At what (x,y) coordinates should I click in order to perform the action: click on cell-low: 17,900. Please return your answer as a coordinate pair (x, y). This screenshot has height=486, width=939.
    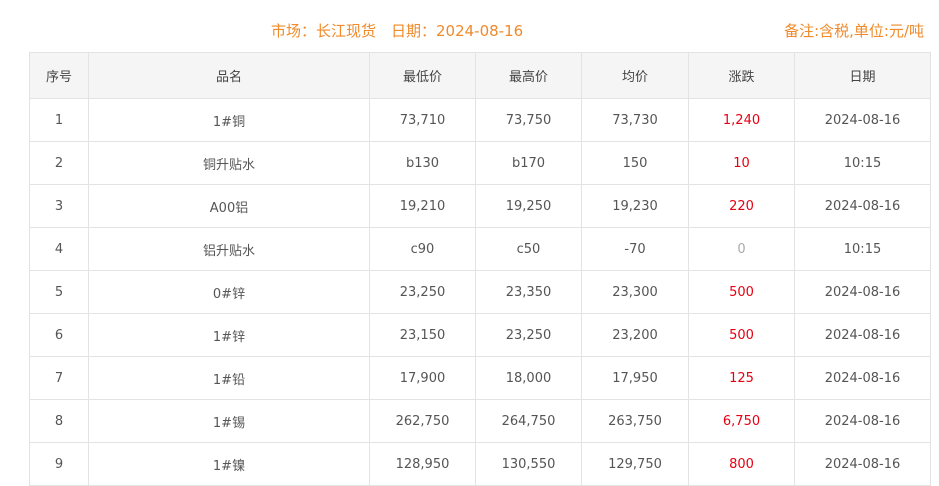
    Looking at the image, I should click on (422, 378).